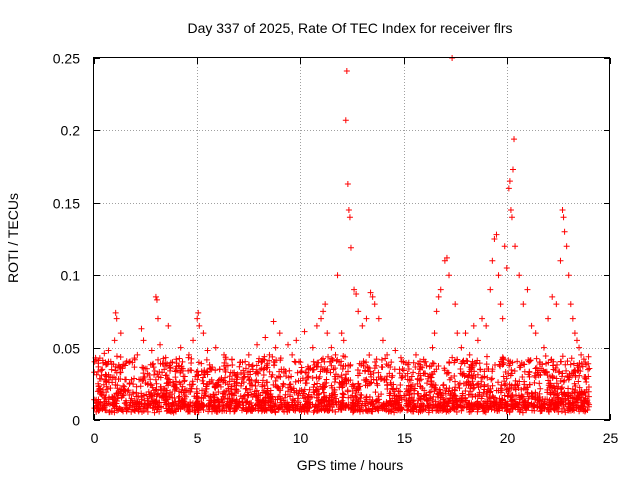 This screenshot has width=640, height=480. I want to click on x-tick-label: 5, so click(198, 438).